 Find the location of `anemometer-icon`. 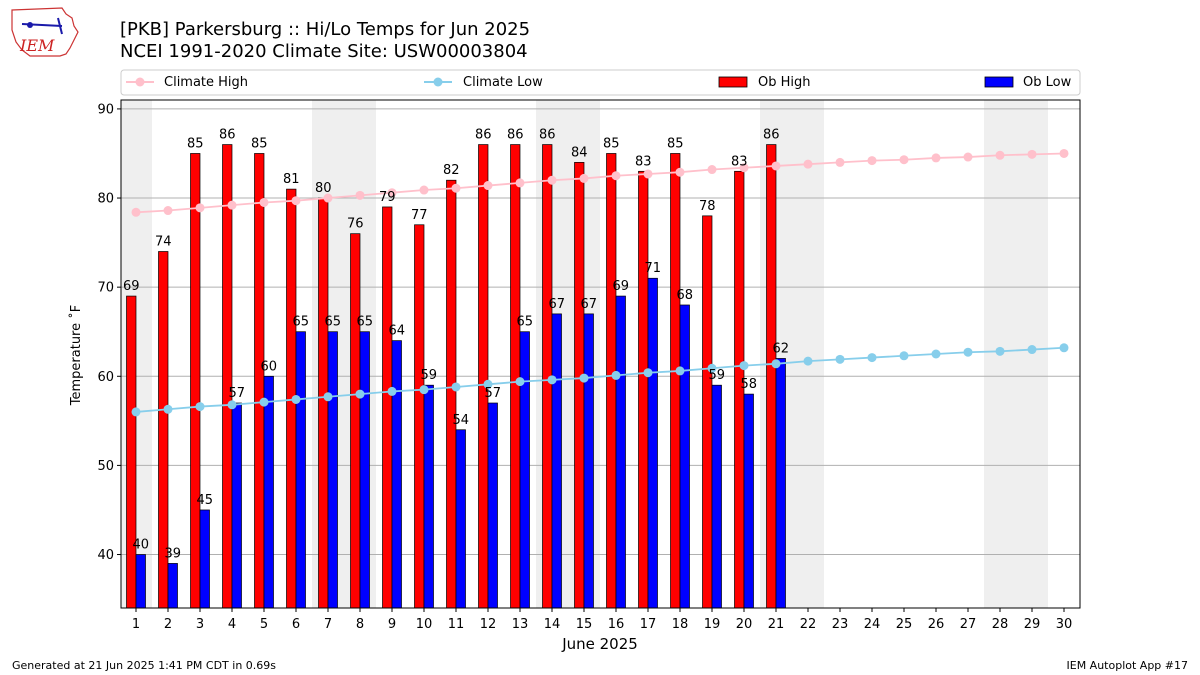

anemometer-icon is located at coordinates (60, 26).